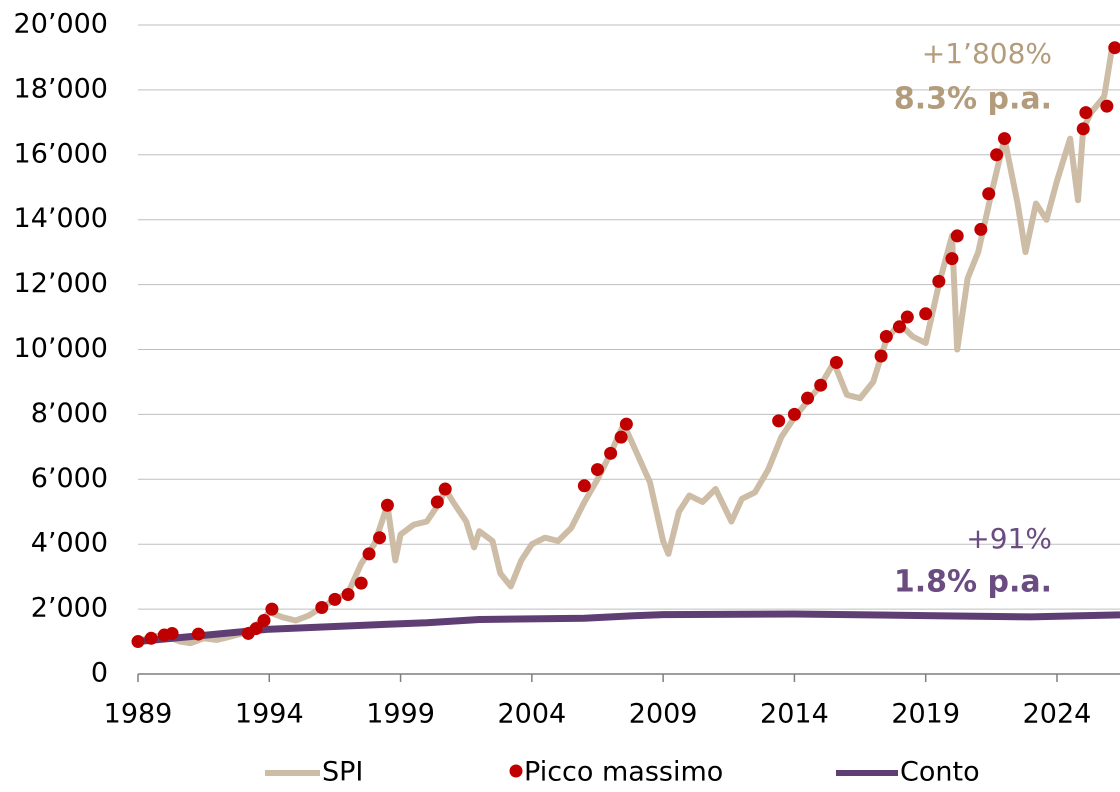 This screenshot has height=792, width=1120. I want to click on x-tick-label: 2009, so click(663, 714).